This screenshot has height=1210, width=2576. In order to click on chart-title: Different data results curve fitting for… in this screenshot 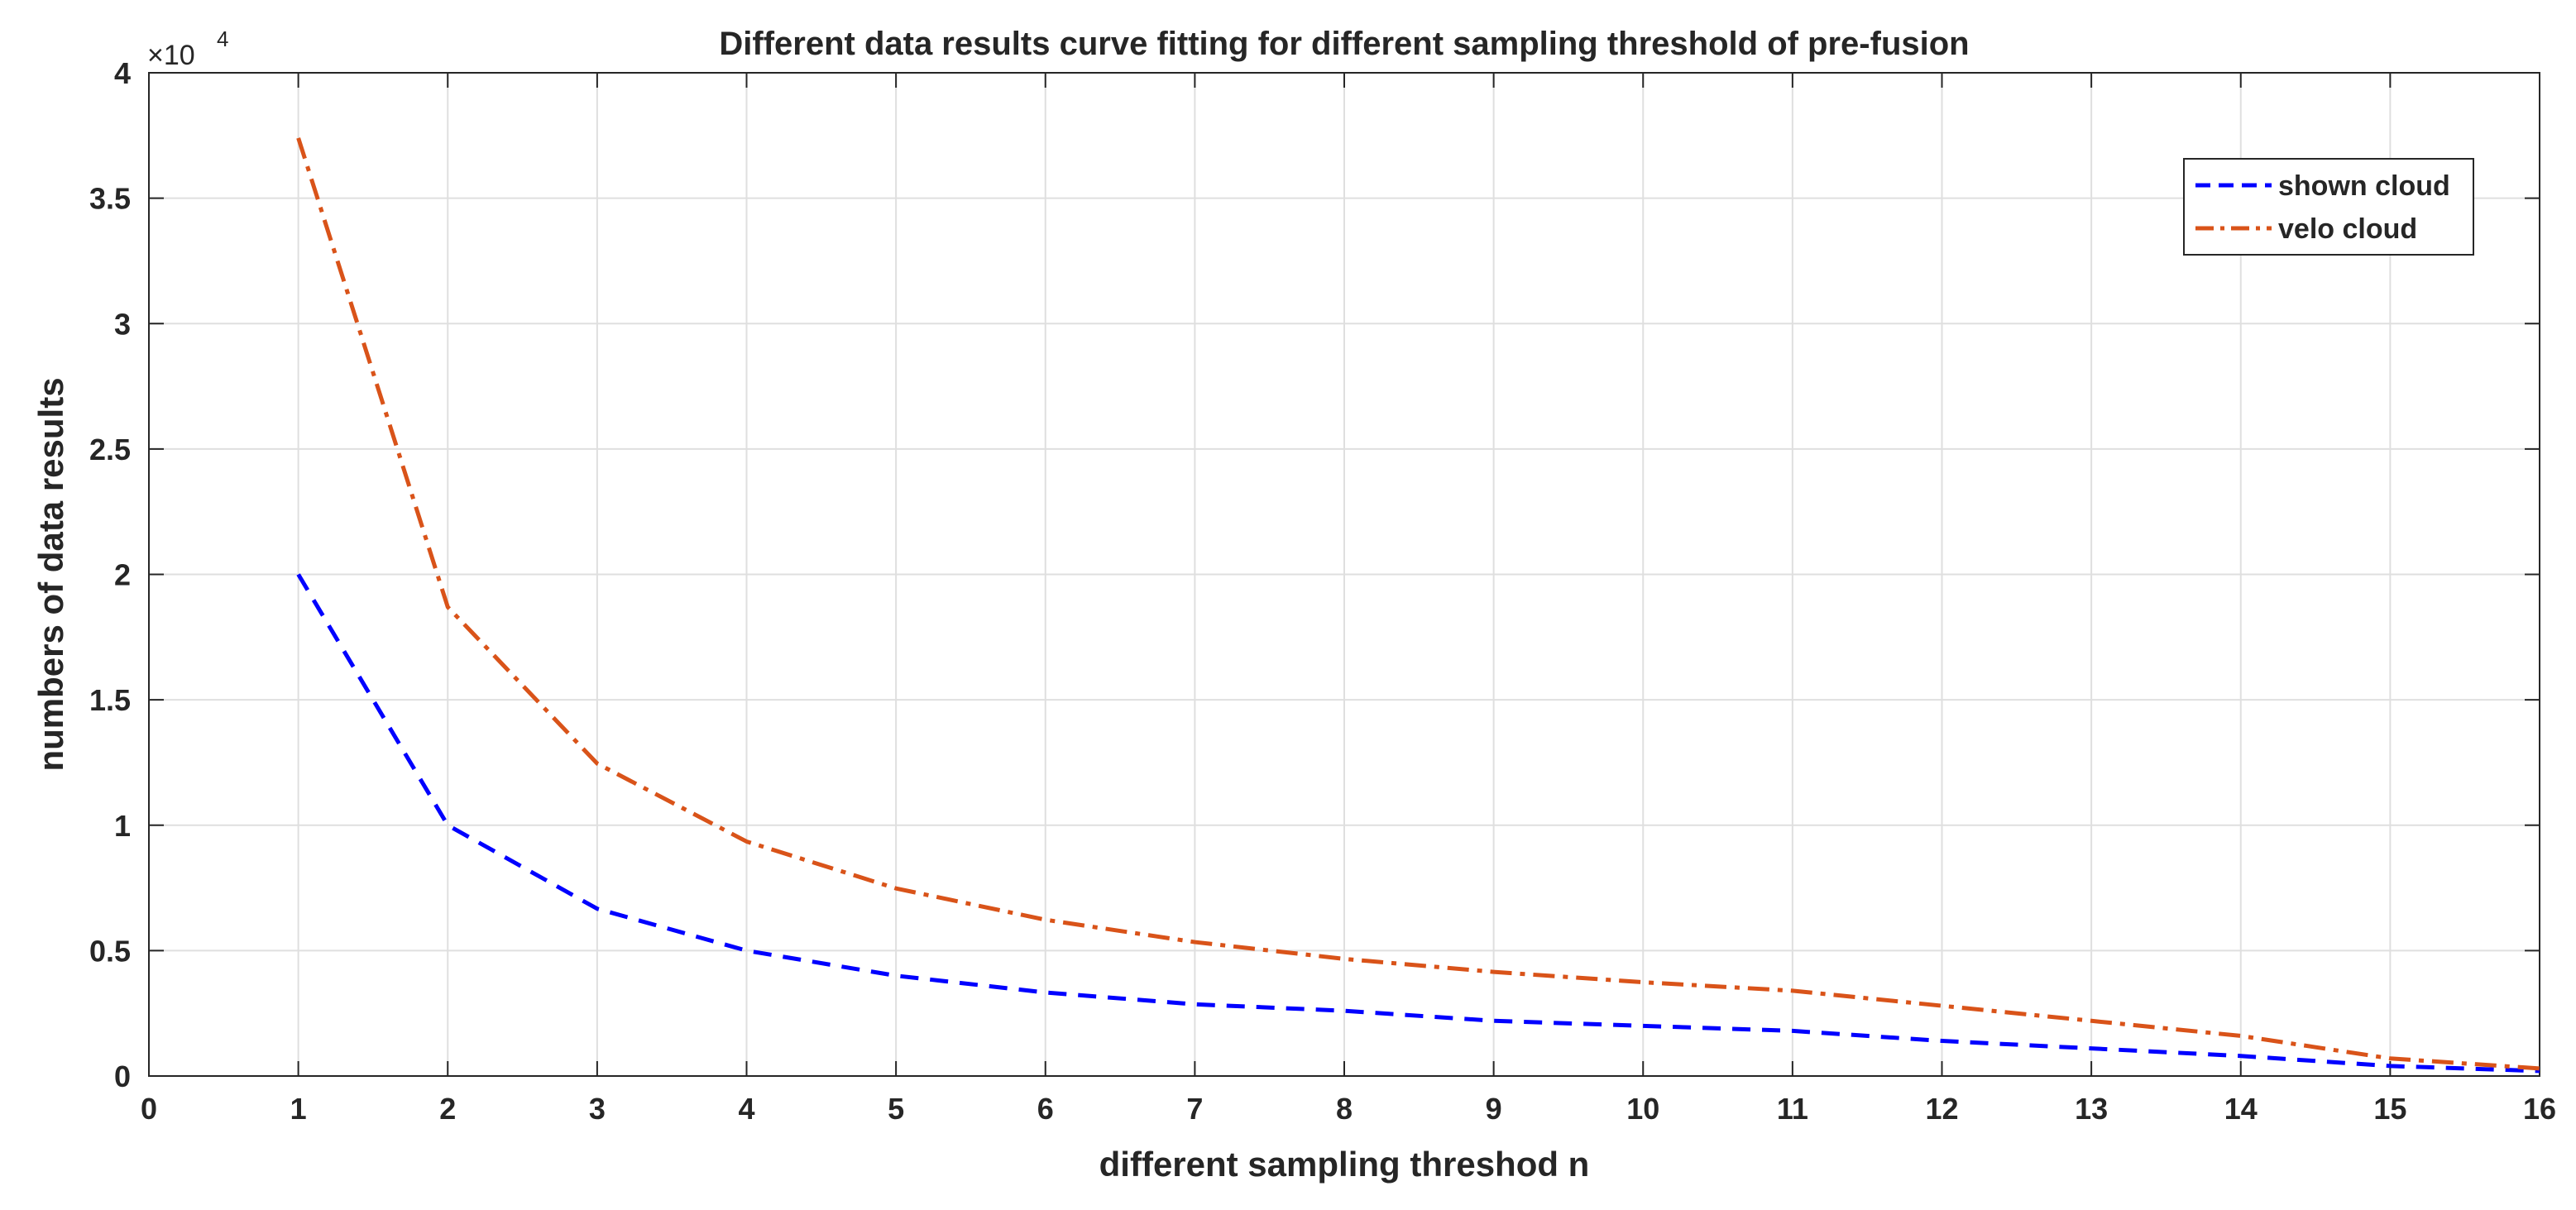, I will do `click(1344, 44)`.